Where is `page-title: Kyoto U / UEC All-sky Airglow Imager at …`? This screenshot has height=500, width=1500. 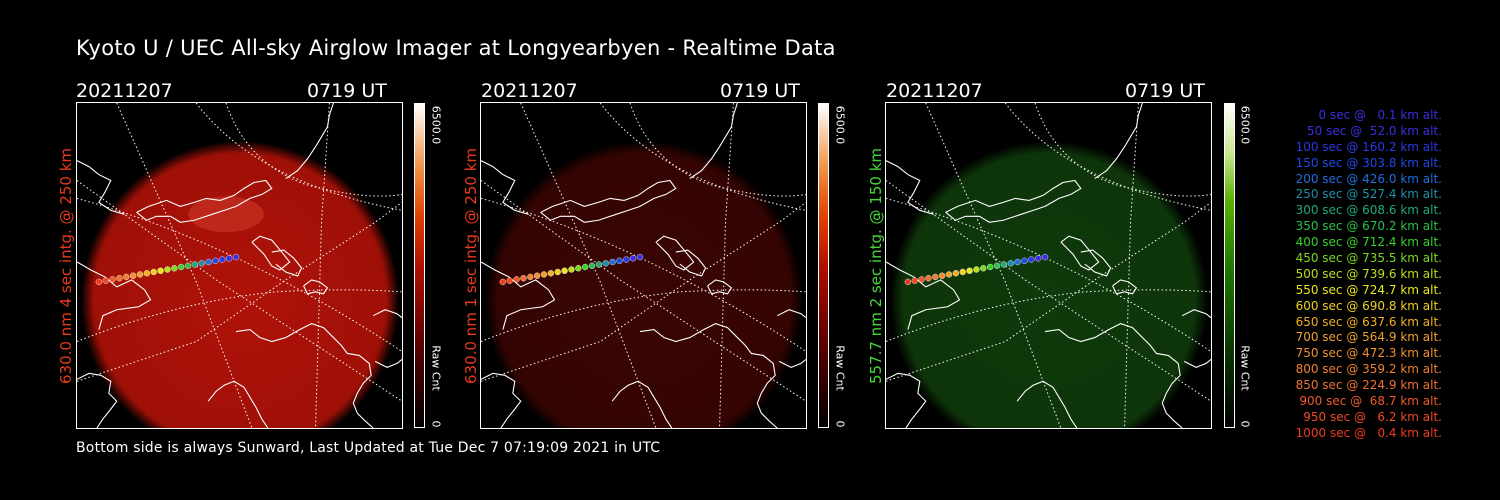 page-title: Kyoto U / UEC All-sky Airglow Imager at … is located at coordinates (456, 48).